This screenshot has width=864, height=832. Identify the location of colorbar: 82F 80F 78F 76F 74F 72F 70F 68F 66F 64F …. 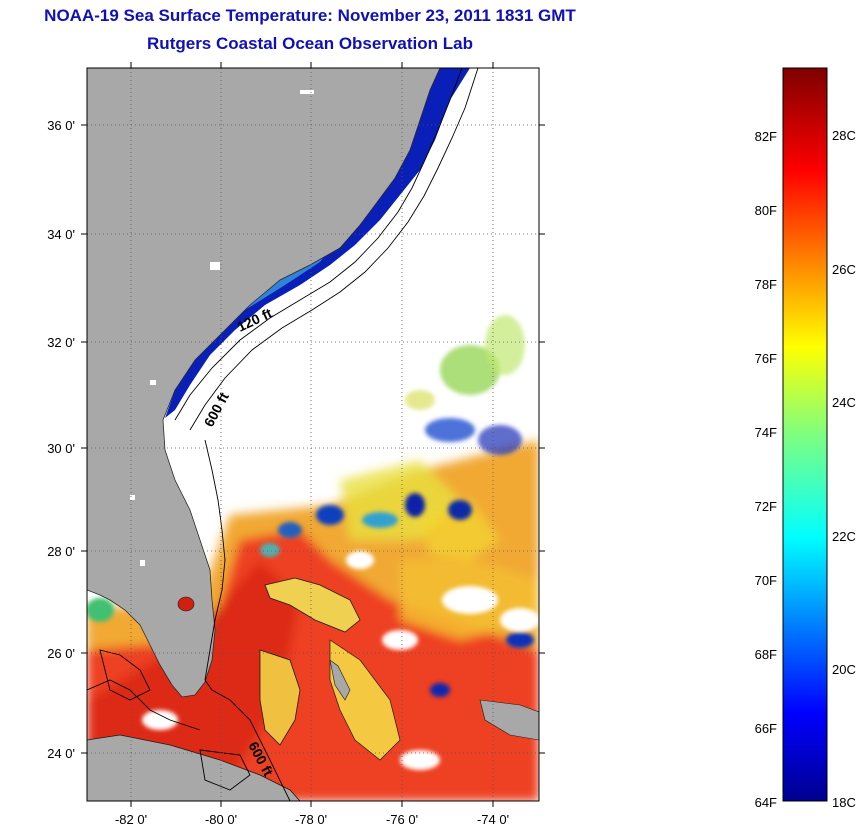
(805, 438).